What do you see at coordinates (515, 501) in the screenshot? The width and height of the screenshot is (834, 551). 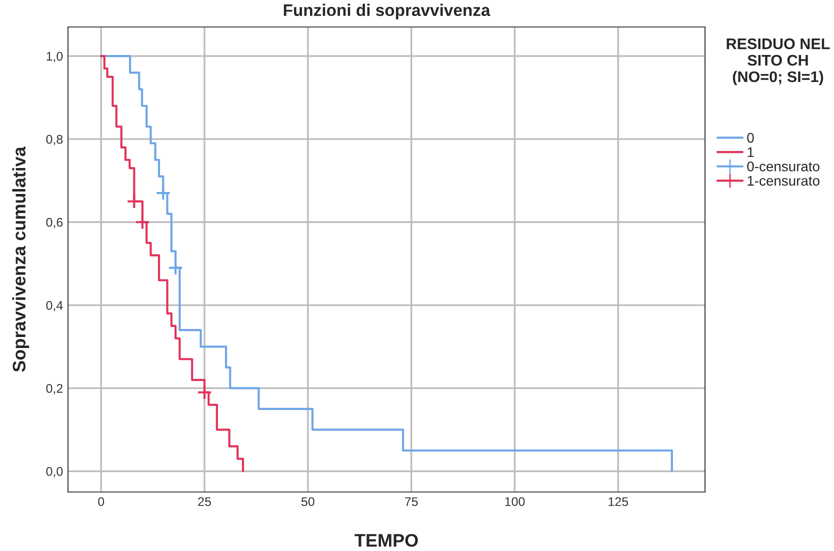 I see `x-tick-label: 100` at bounding box center [515, 501].